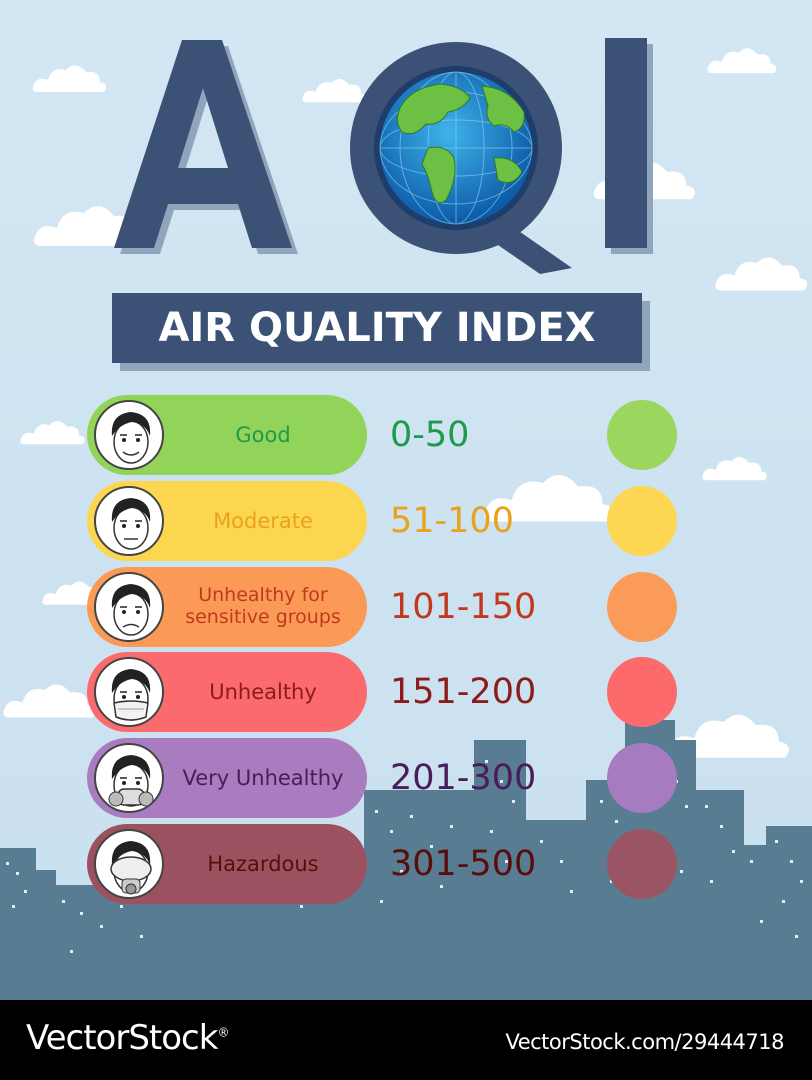 Image resolution: width=812 pixels, height=1080 pixels. What do you see at coordinates (463, 607) in the screenshot?
I see `level-range: 101-150` at bounding box center [463, 607].